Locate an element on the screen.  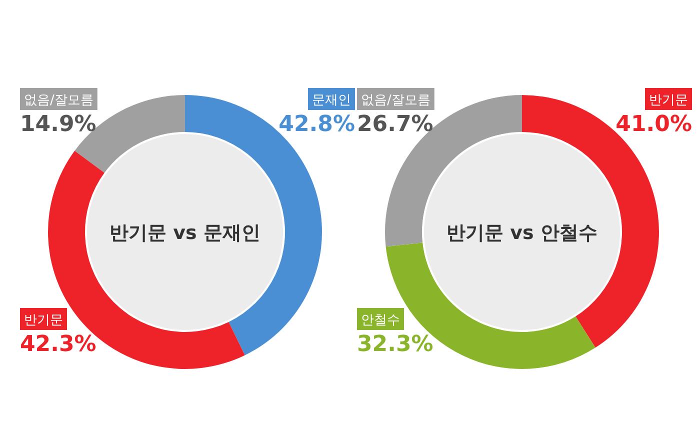
text: 반기문 vs 안철수 is located at coordinates (522, 233).